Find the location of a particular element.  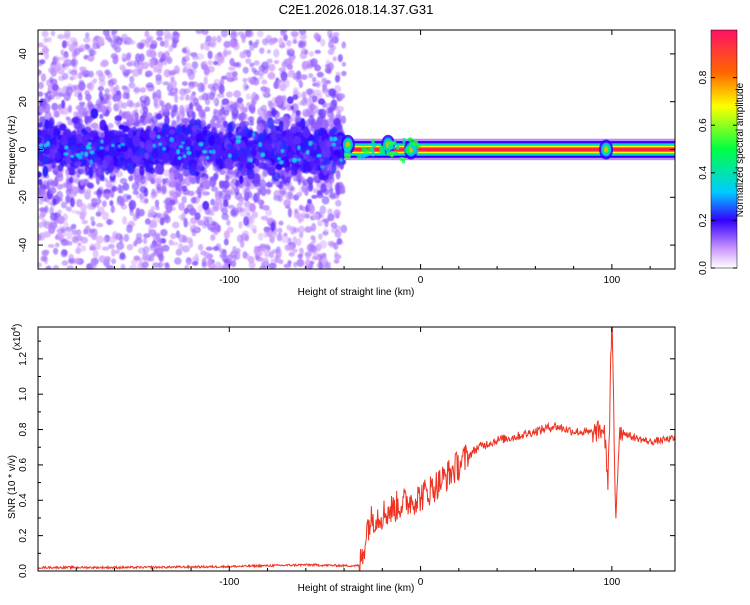

y-tick-label: -20 is located at coordinates (23, 197).